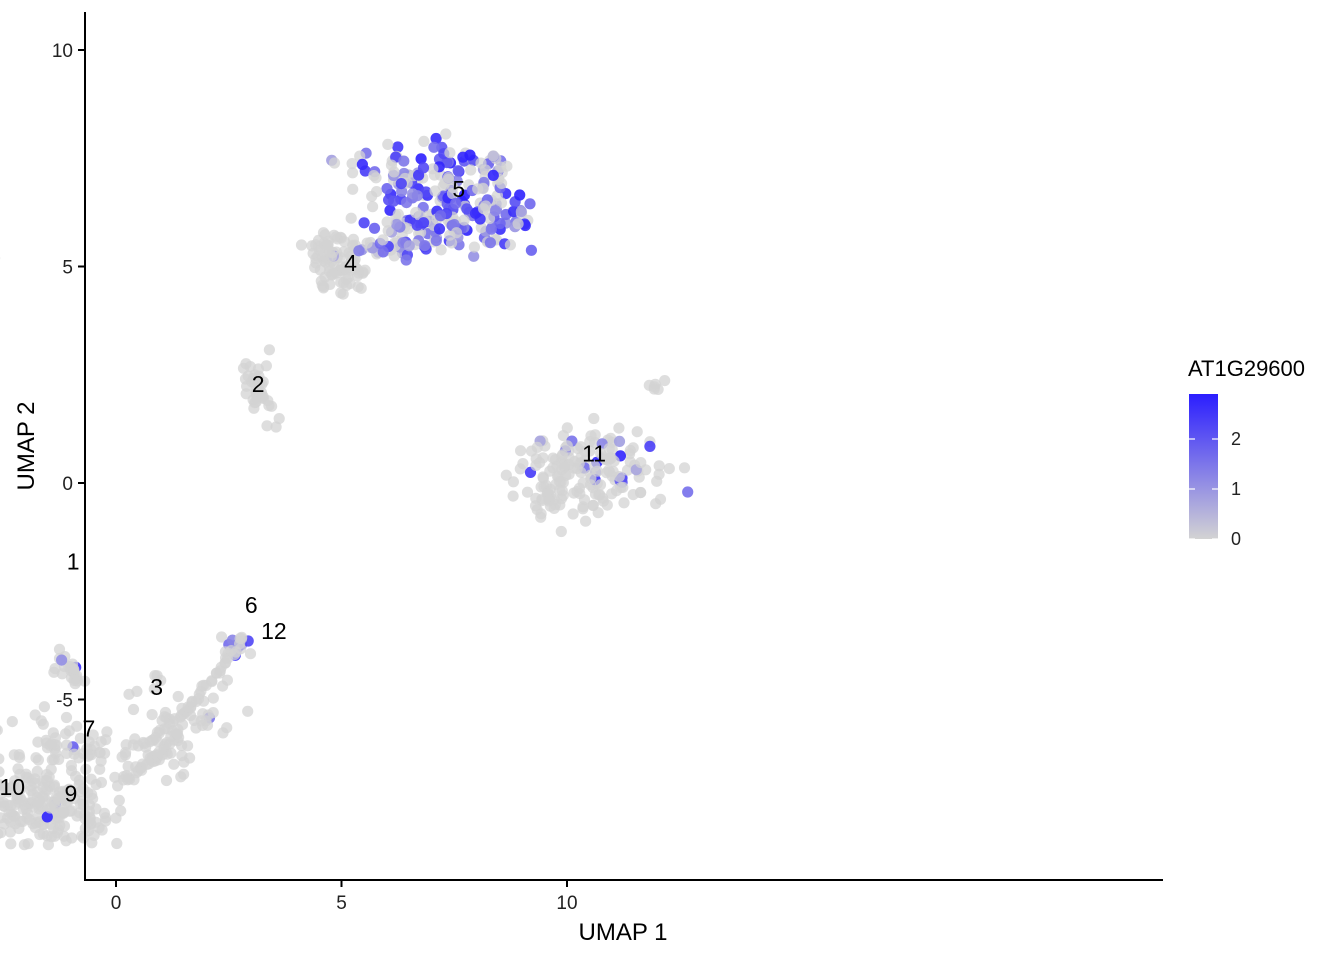  What do you see at coordinates (1203, 466) in the screenshot?
I see `legend-color-bar` at bounding box center [1203, 466].